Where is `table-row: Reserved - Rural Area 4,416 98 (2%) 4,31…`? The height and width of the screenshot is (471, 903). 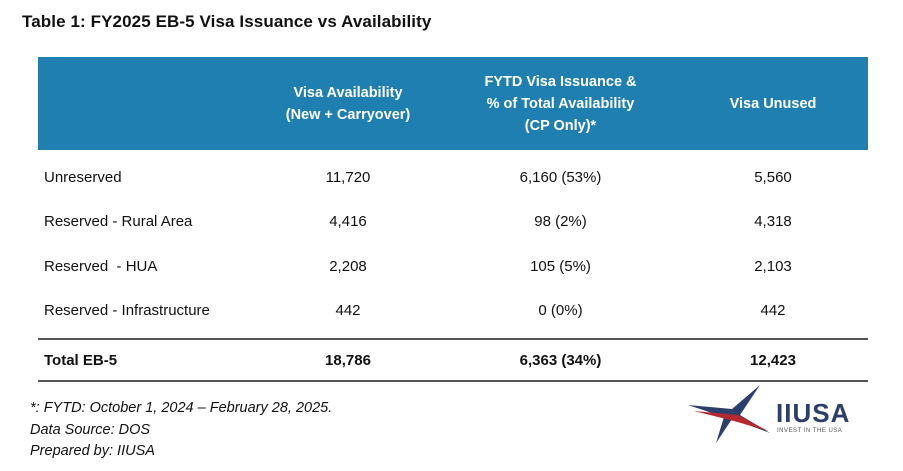
table-row: Reserved - Rural Area 4,416 98 (2%) 4,31… is located at coordinates (453, 222).